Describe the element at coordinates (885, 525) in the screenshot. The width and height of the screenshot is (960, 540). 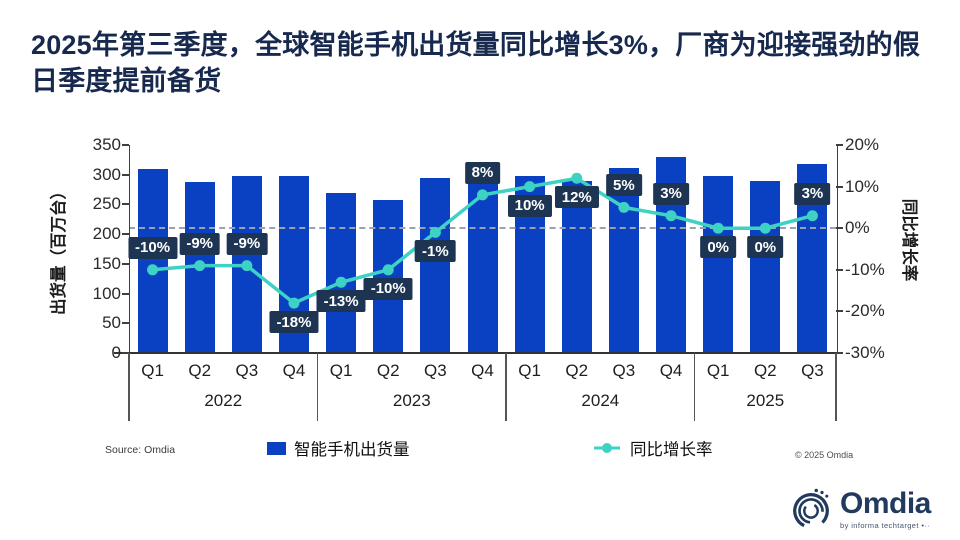
I see `omdia-tagline: by informa techtarget •··` at that location.